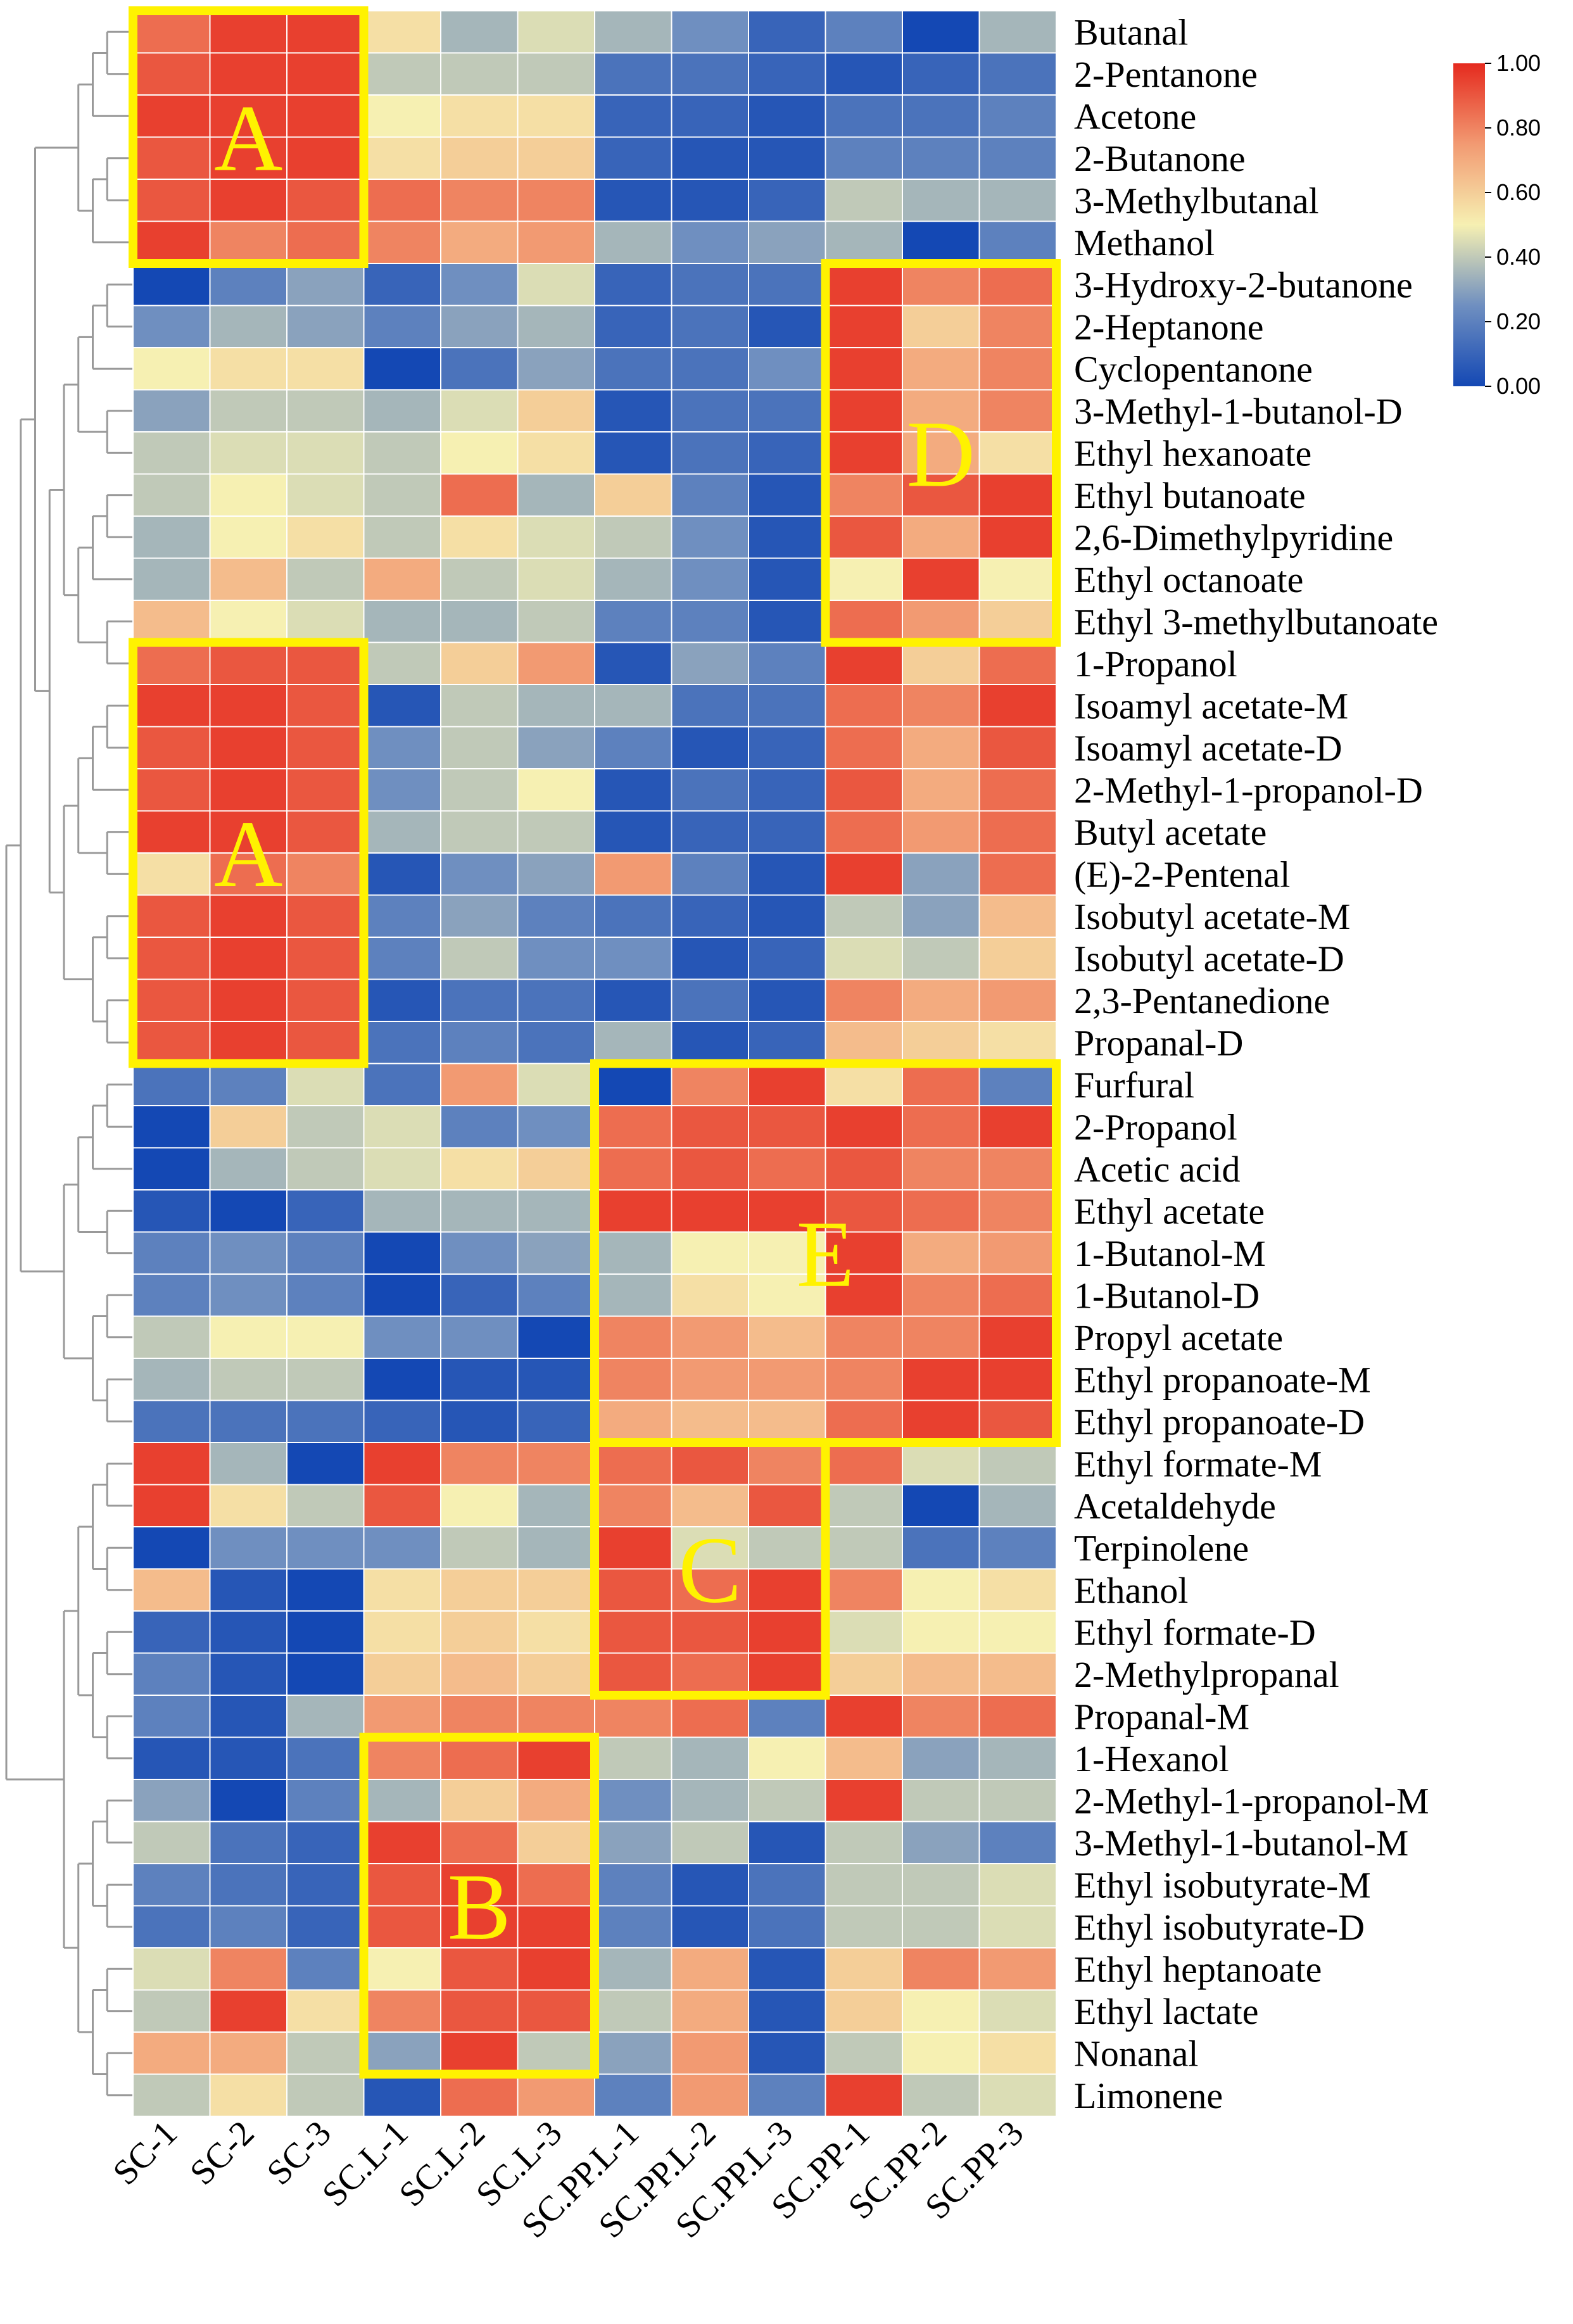 This screenshot has height=2324, width=1573. What do you see at coordinates (1170, 832) in the screenshot?
I see `row-label: Butyl acetate` at bounding box center [1170, 832].